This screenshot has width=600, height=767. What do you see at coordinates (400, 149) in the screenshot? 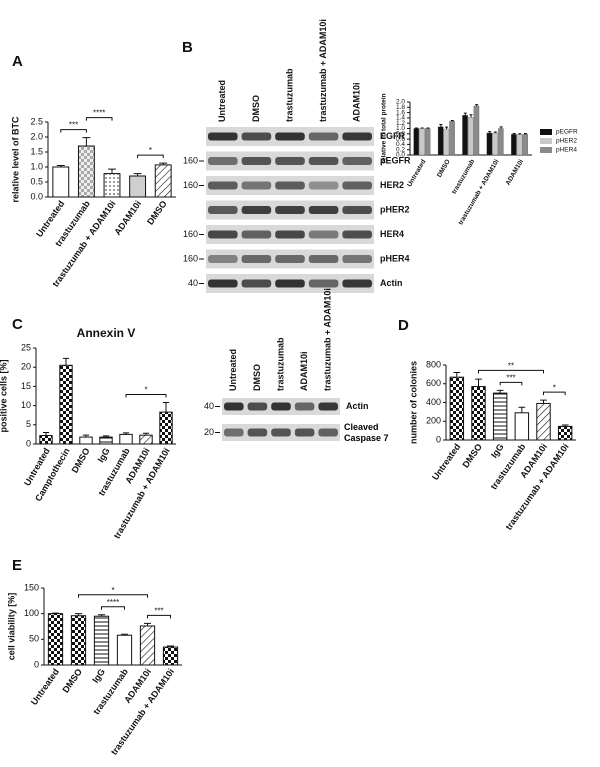
I see `y-tick-label: 0.2` at bounding box center [400, 149].